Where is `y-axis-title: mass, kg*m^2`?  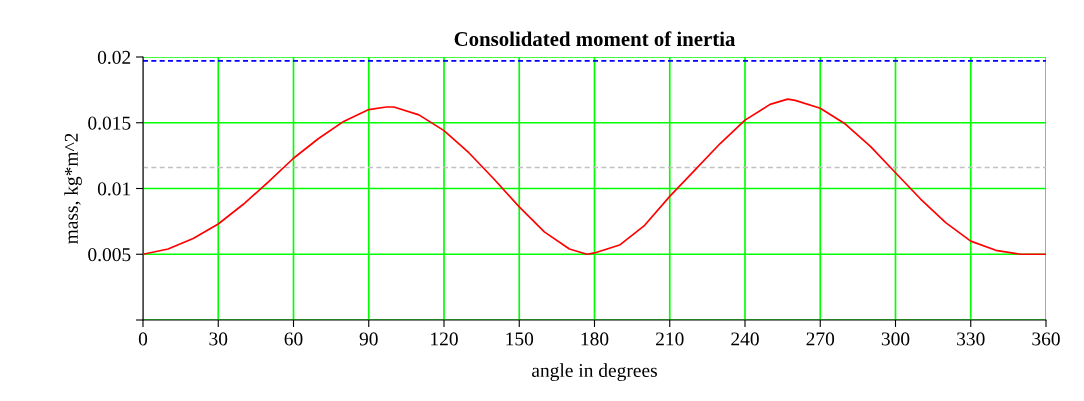 y-axis-title: mass, kg*m^2 is located at coordinates (73, 188).